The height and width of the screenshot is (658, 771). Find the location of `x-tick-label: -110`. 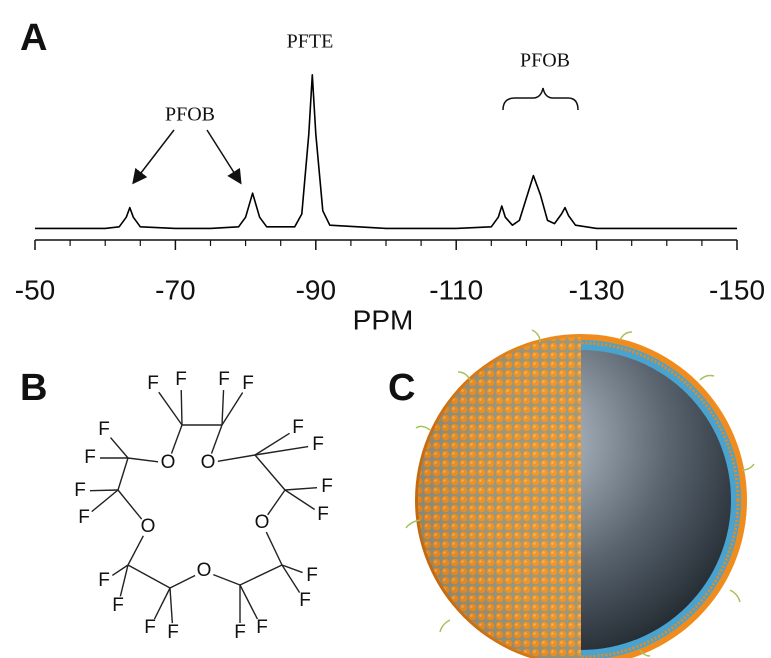

x-tick-label: -110 is located at coordinates (456, 289).